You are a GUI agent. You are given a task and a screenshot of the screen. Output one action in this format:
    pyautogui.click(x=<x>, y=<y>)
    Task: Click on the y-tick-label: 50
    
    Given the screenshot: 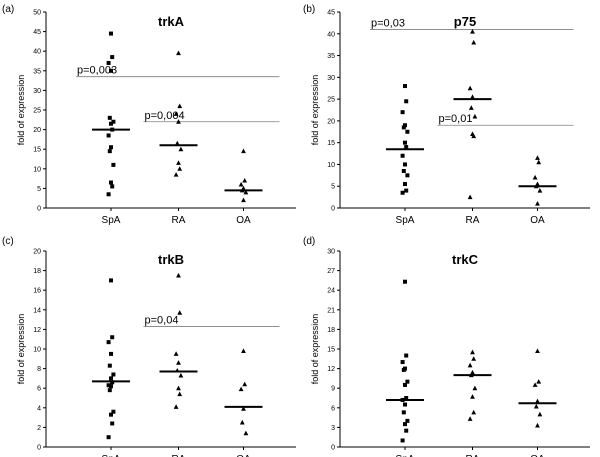 What is the action you would take?
    pyautogui.click(x=37, y=13)
    